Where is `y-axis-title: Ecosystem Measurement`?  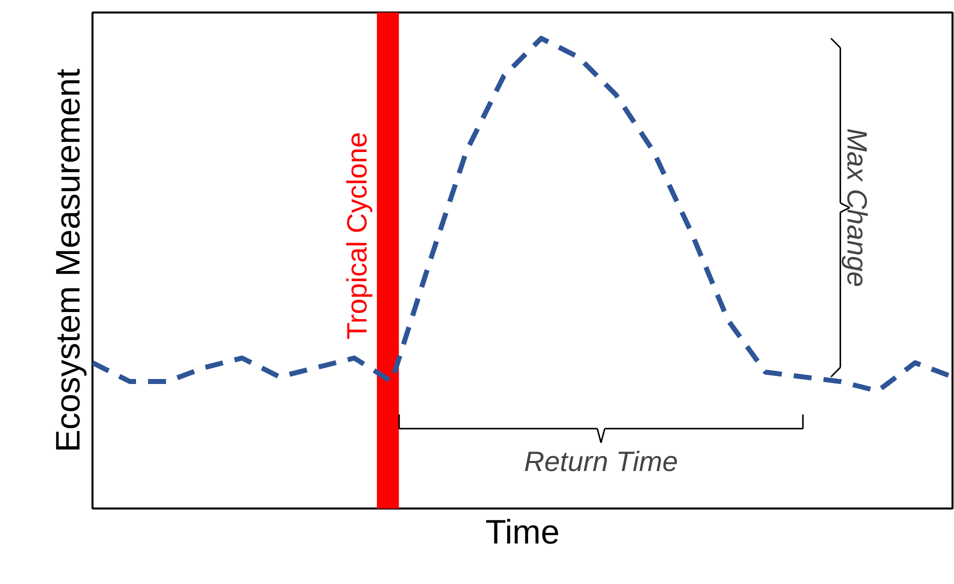 y-axis-title: Ecosystem Measurement is located at coordinates (69, 260).